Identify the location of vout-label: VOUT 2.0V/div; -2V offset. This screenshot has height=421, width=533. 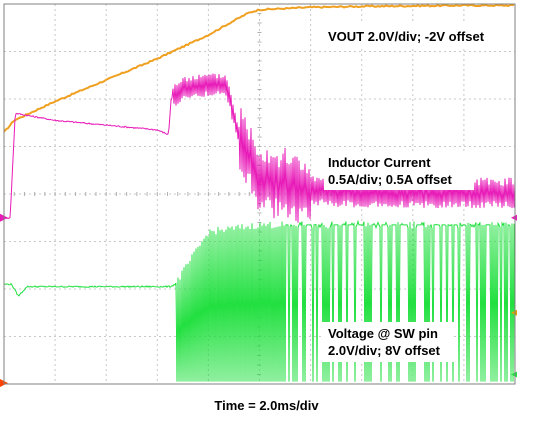
(406, 36).